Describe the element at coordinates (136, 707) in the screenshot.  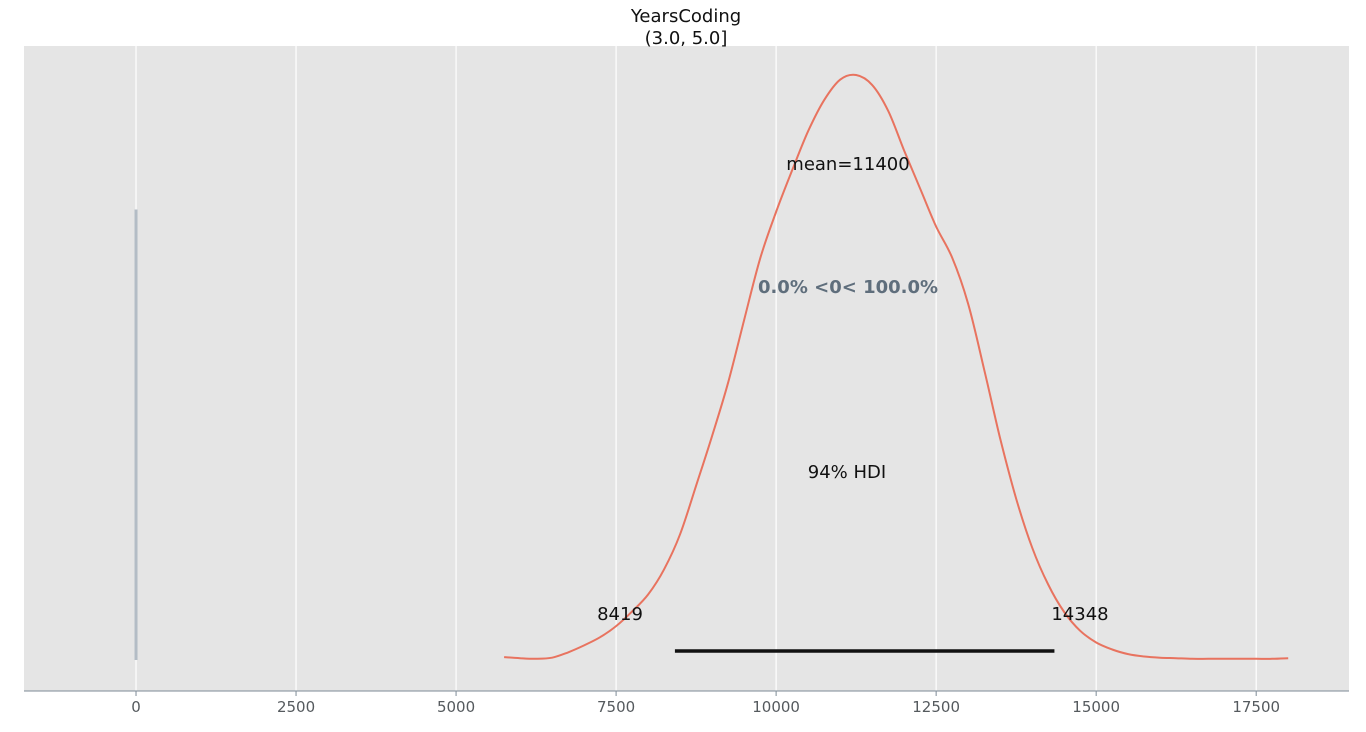
I see `x-tick-label: 0` at that location.